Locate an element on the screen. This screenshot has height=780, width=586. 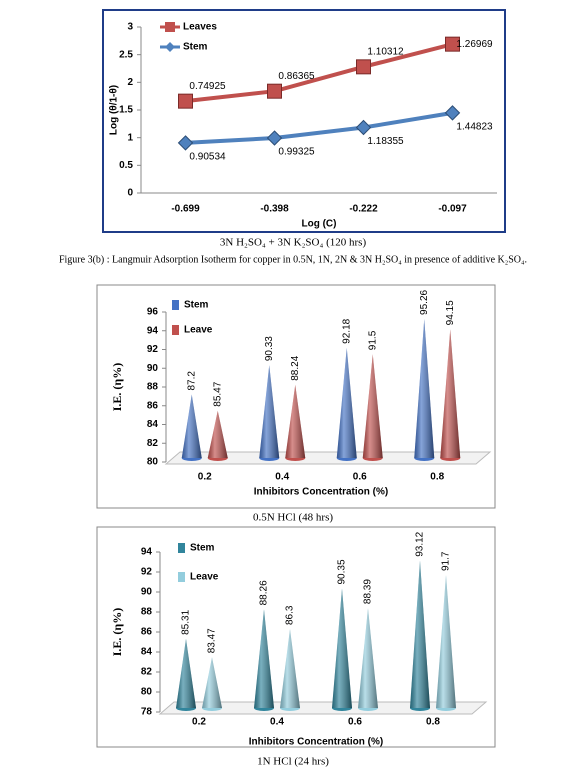
data-label: 90.35 is located at coordinates (342, 571).